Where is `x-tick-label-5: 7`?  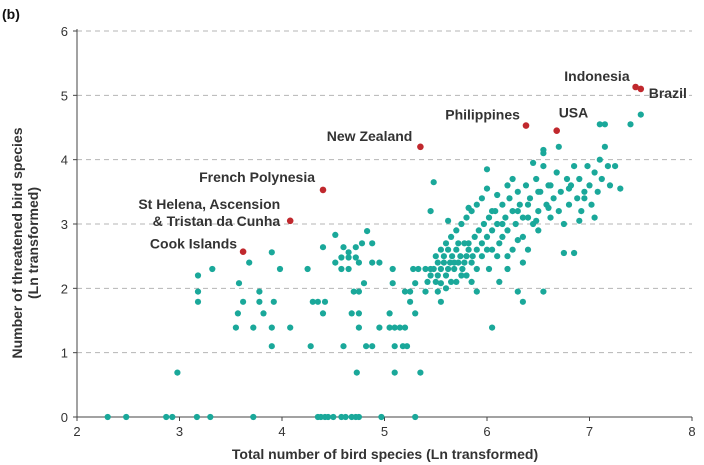 x-tick-label-5: 7 is located at coordinates (589, 431).